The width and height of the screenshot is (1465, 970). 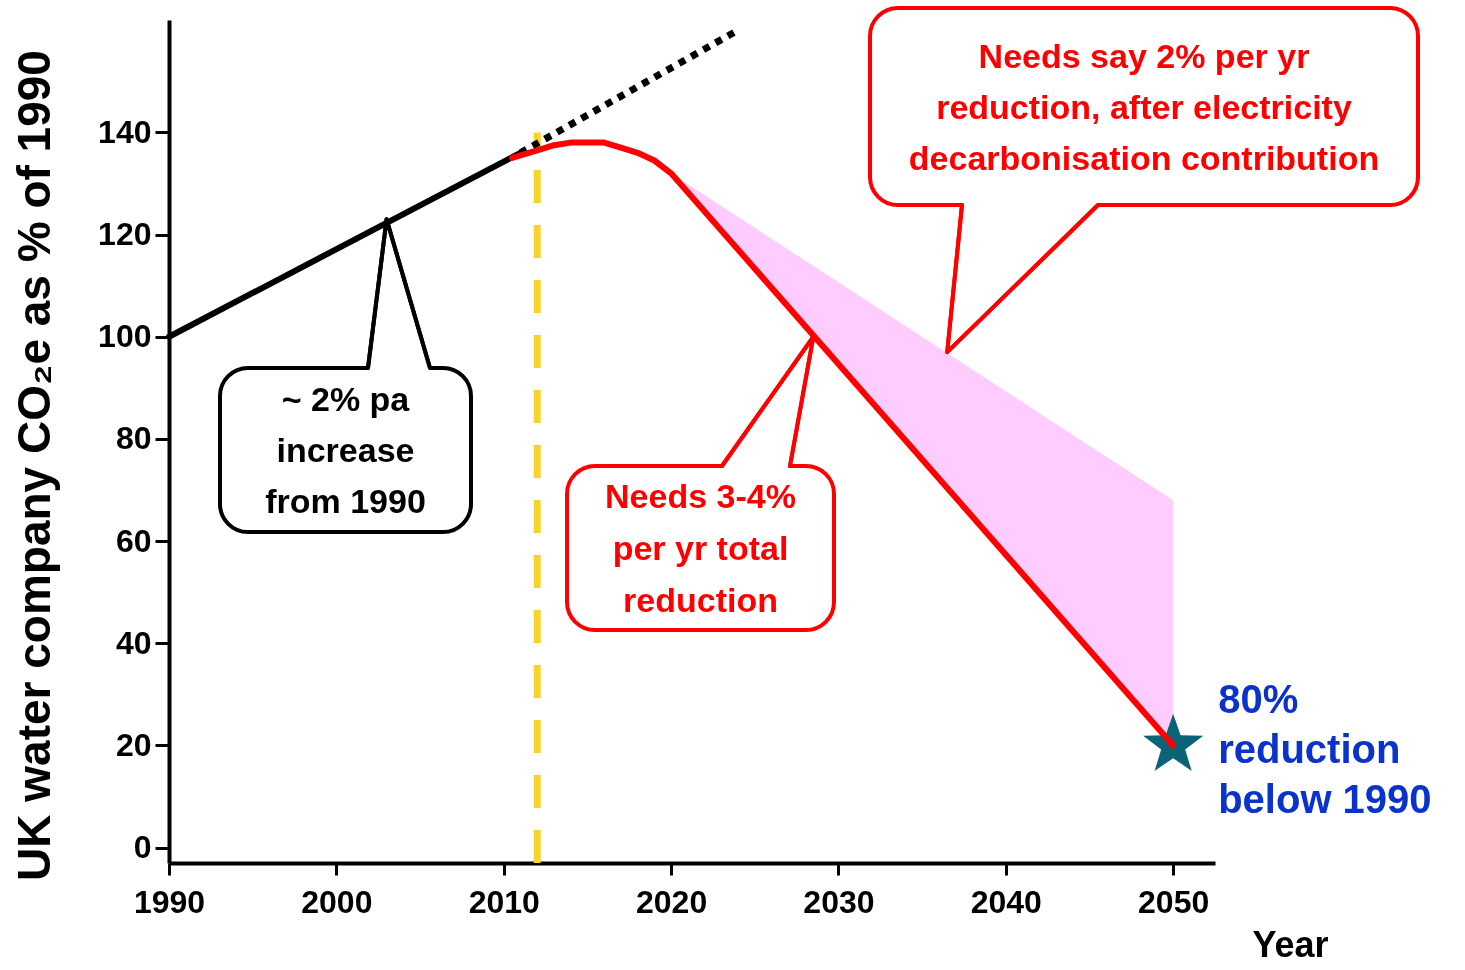 What do you see at coordinates (142, 847) in the screenshot?
I see `y-tick-label: 0` at bounding box center [142, 847].